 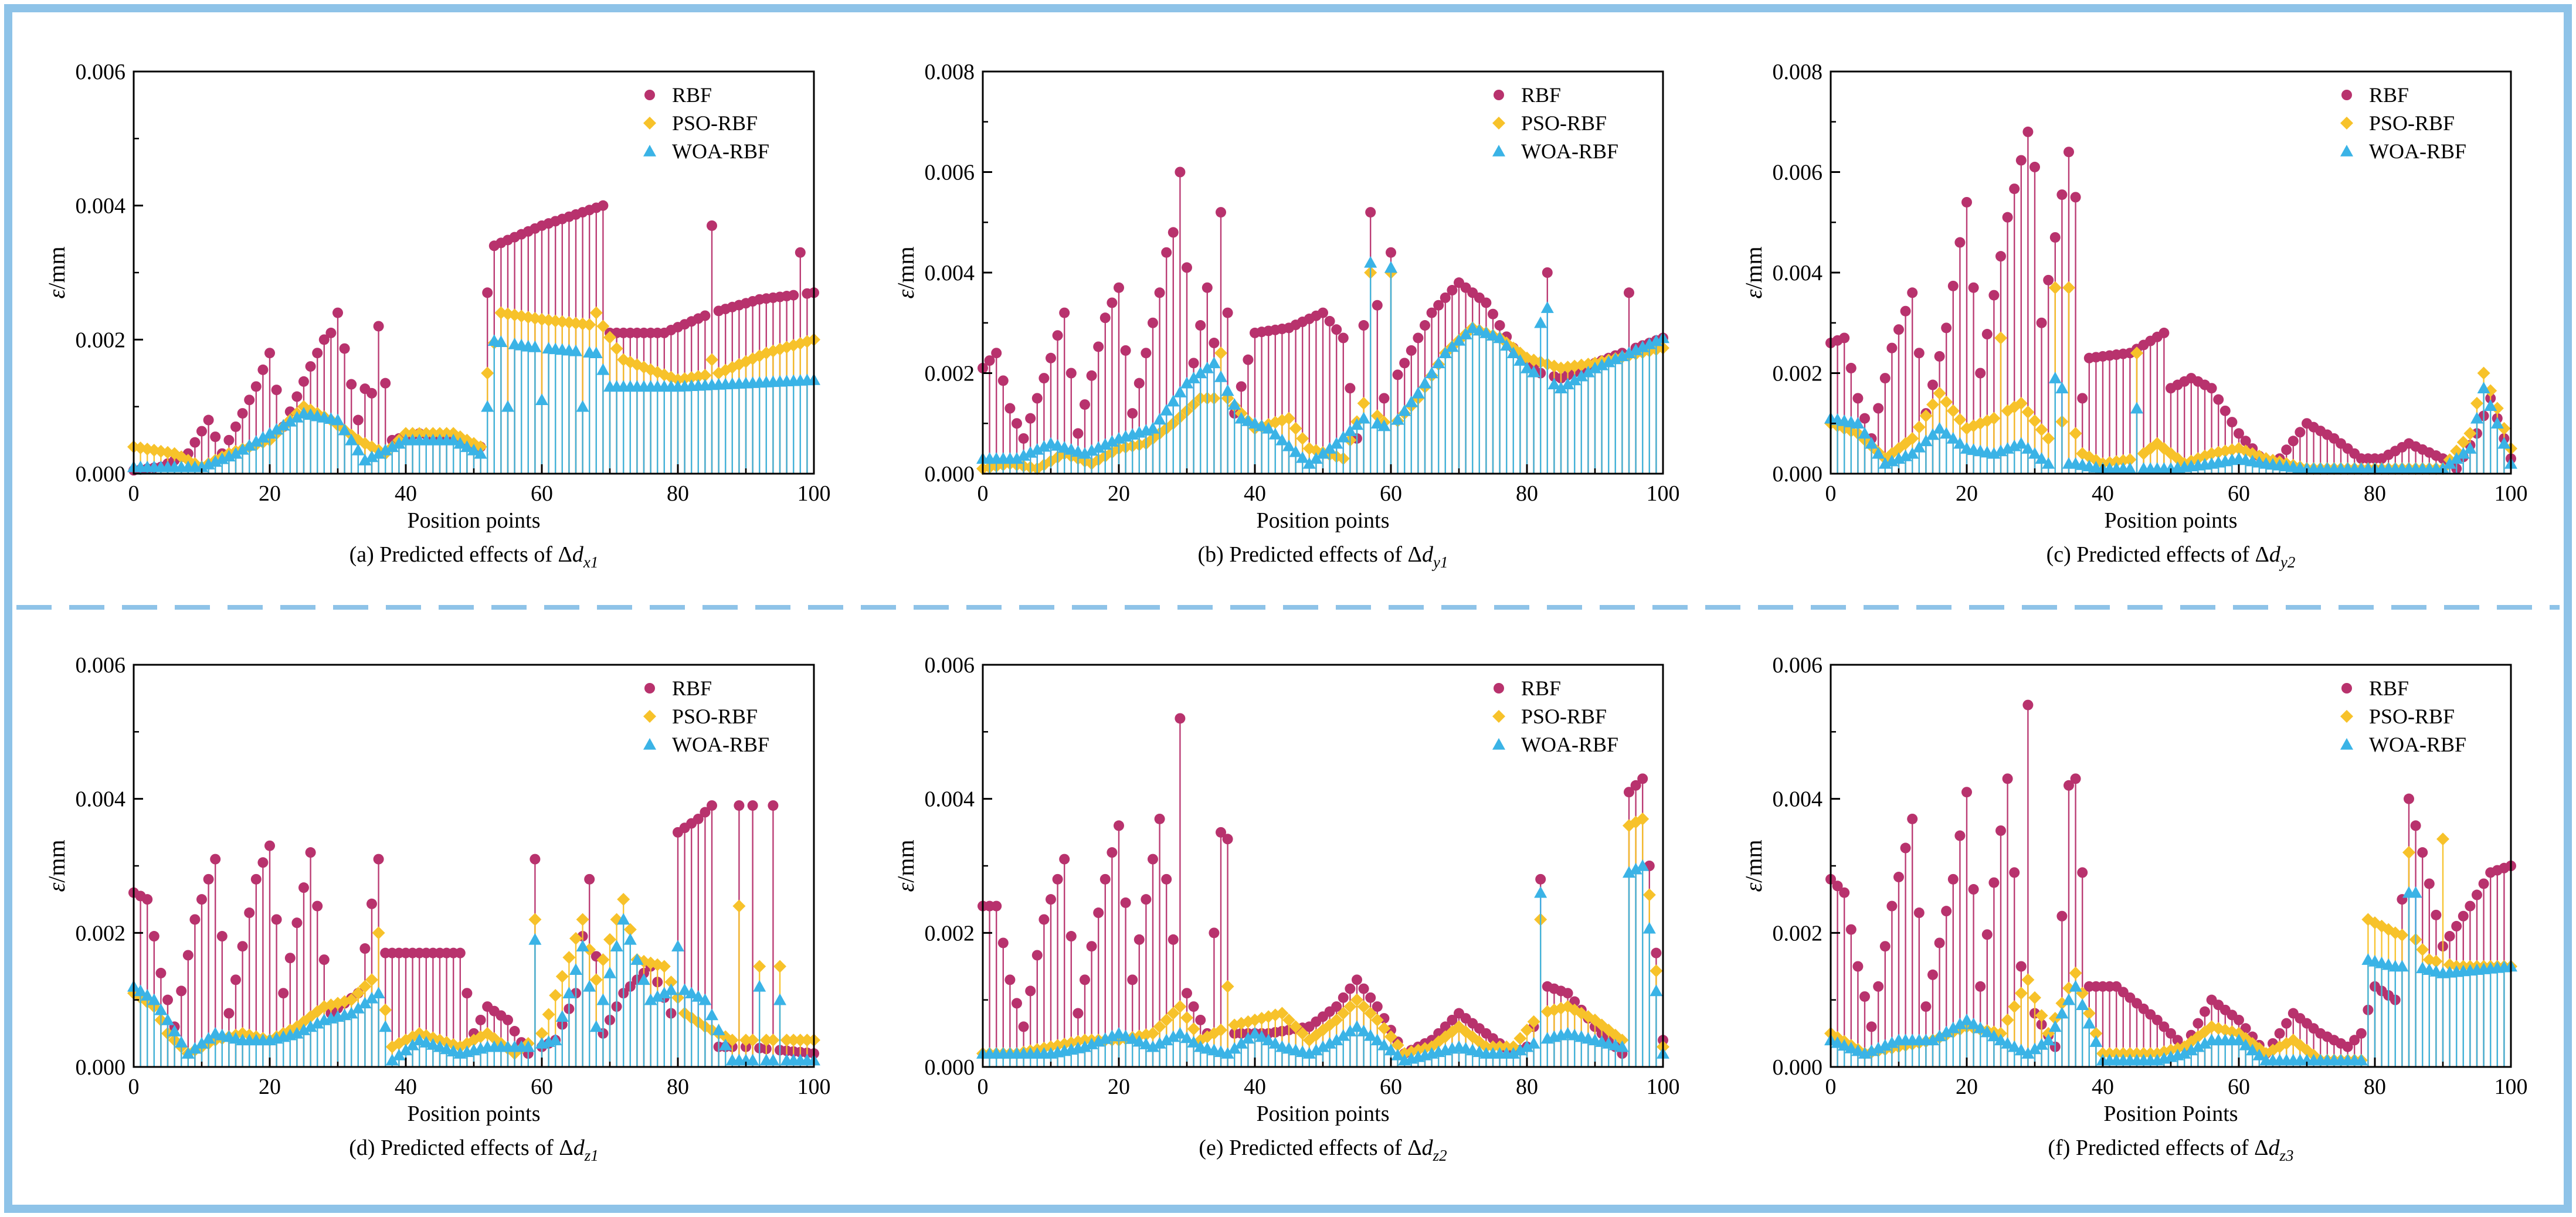 What do you see at coordinates (1303, 554) in the screenshot?
I see `caption-text: (b) Predicted effects of` at bounding box center [1303, 554].